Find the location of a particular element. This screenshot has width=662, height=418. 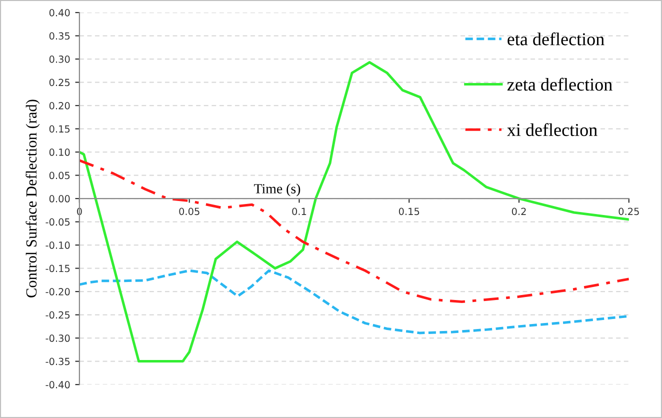

legend-label: xi deflection is located at coordinates (552, 129).